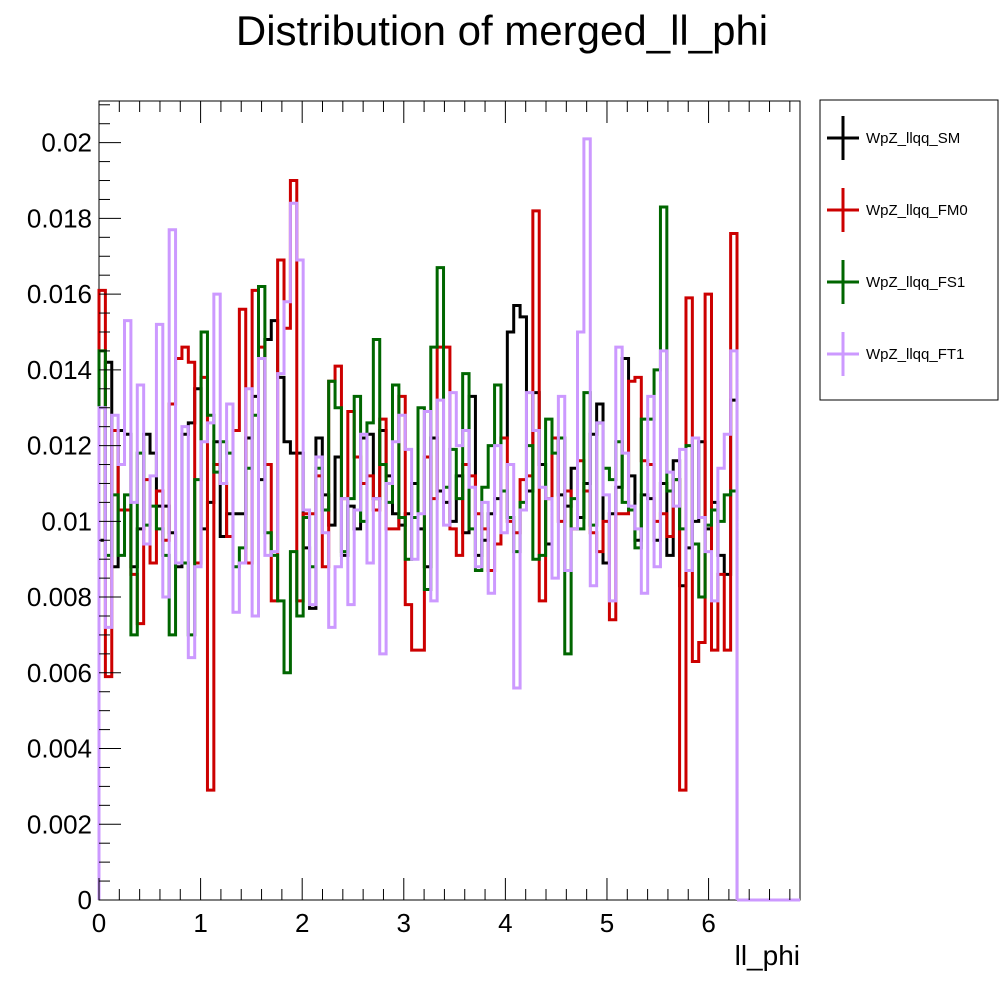 The image size is (1000, 1000). I want to click on x-tick-label: 6, so click(708, 923).